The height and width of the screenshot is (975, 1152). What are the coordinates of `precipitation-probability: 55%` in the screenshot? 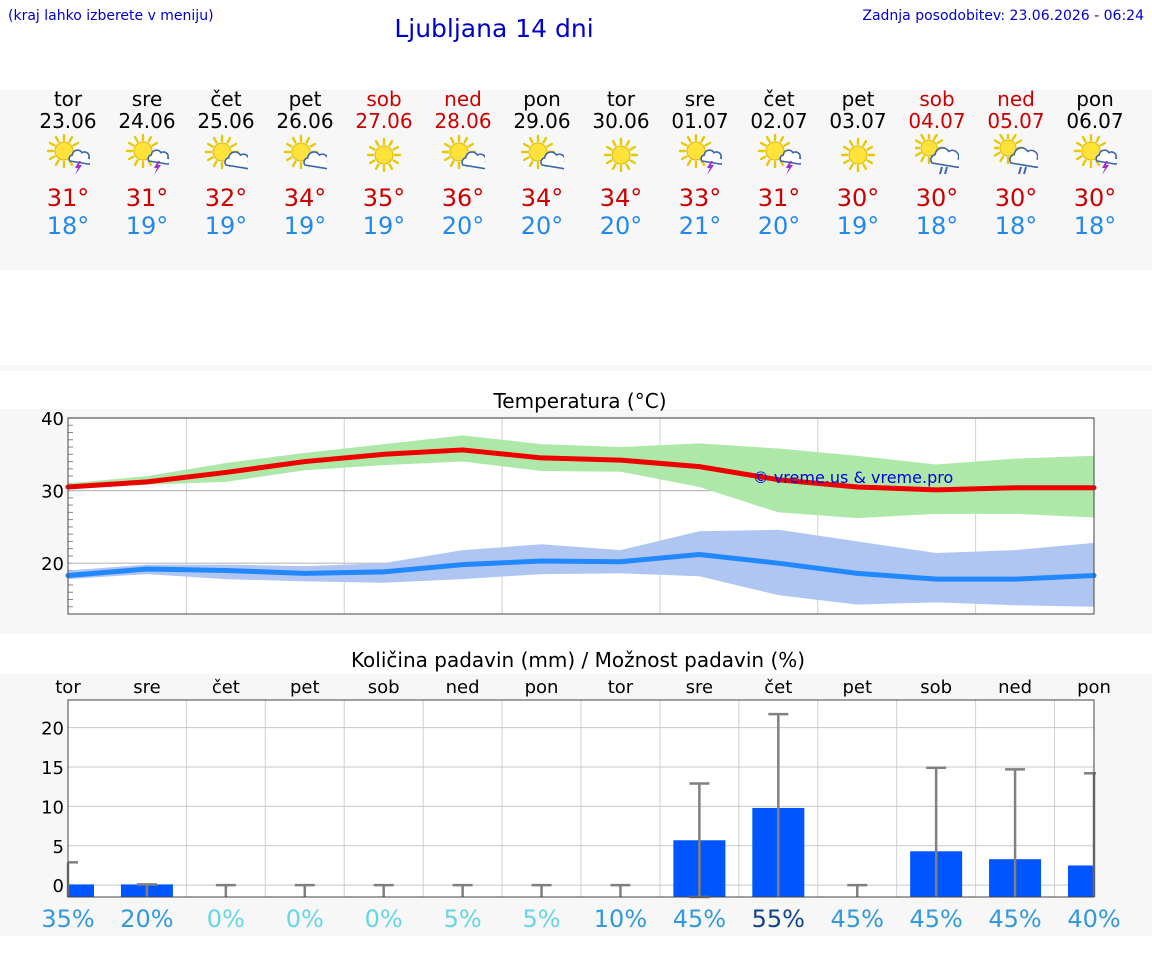 It's located at (778, 919).